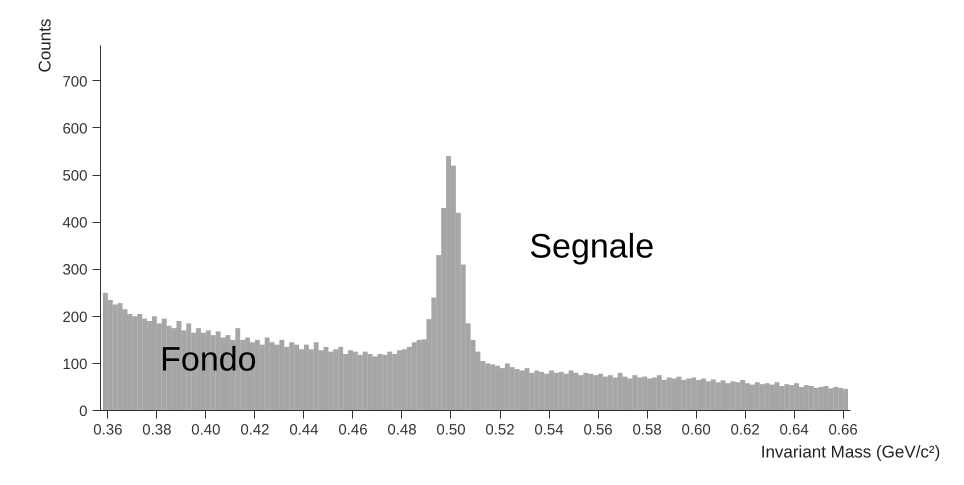 The image size is (964, 485). What do you see at coordinates (75, 129) in the screenshot?
I see `y-tick-label: 600` at bounding box center [75, 129].